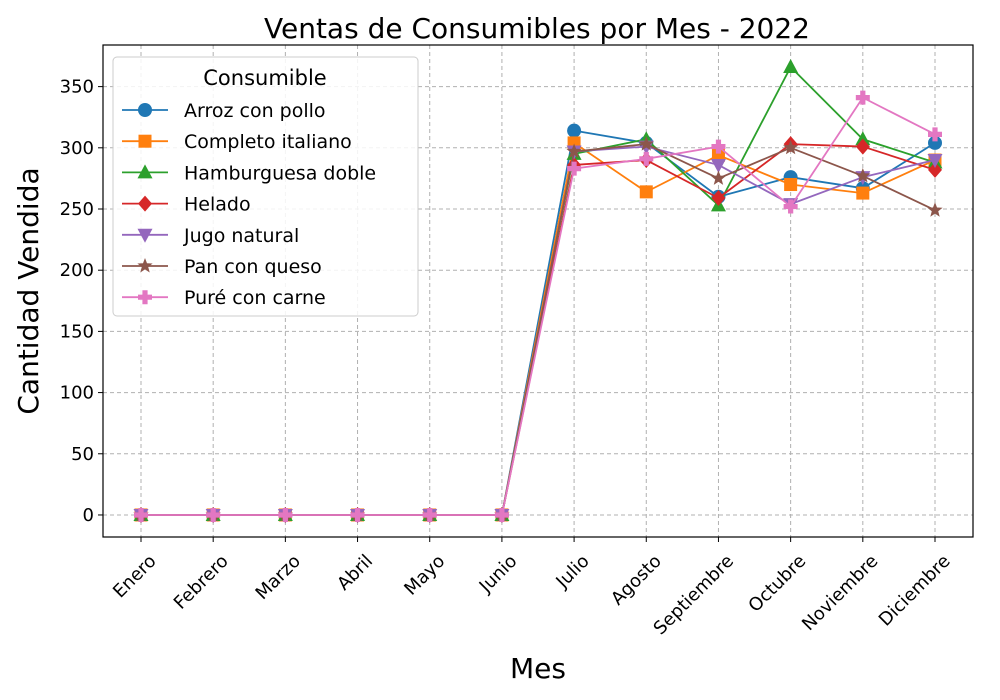 The height and width of the screenshot is (700, 1000). I want to click on legend-label-jugo-natural: Jugo natural, so click(241, 236).